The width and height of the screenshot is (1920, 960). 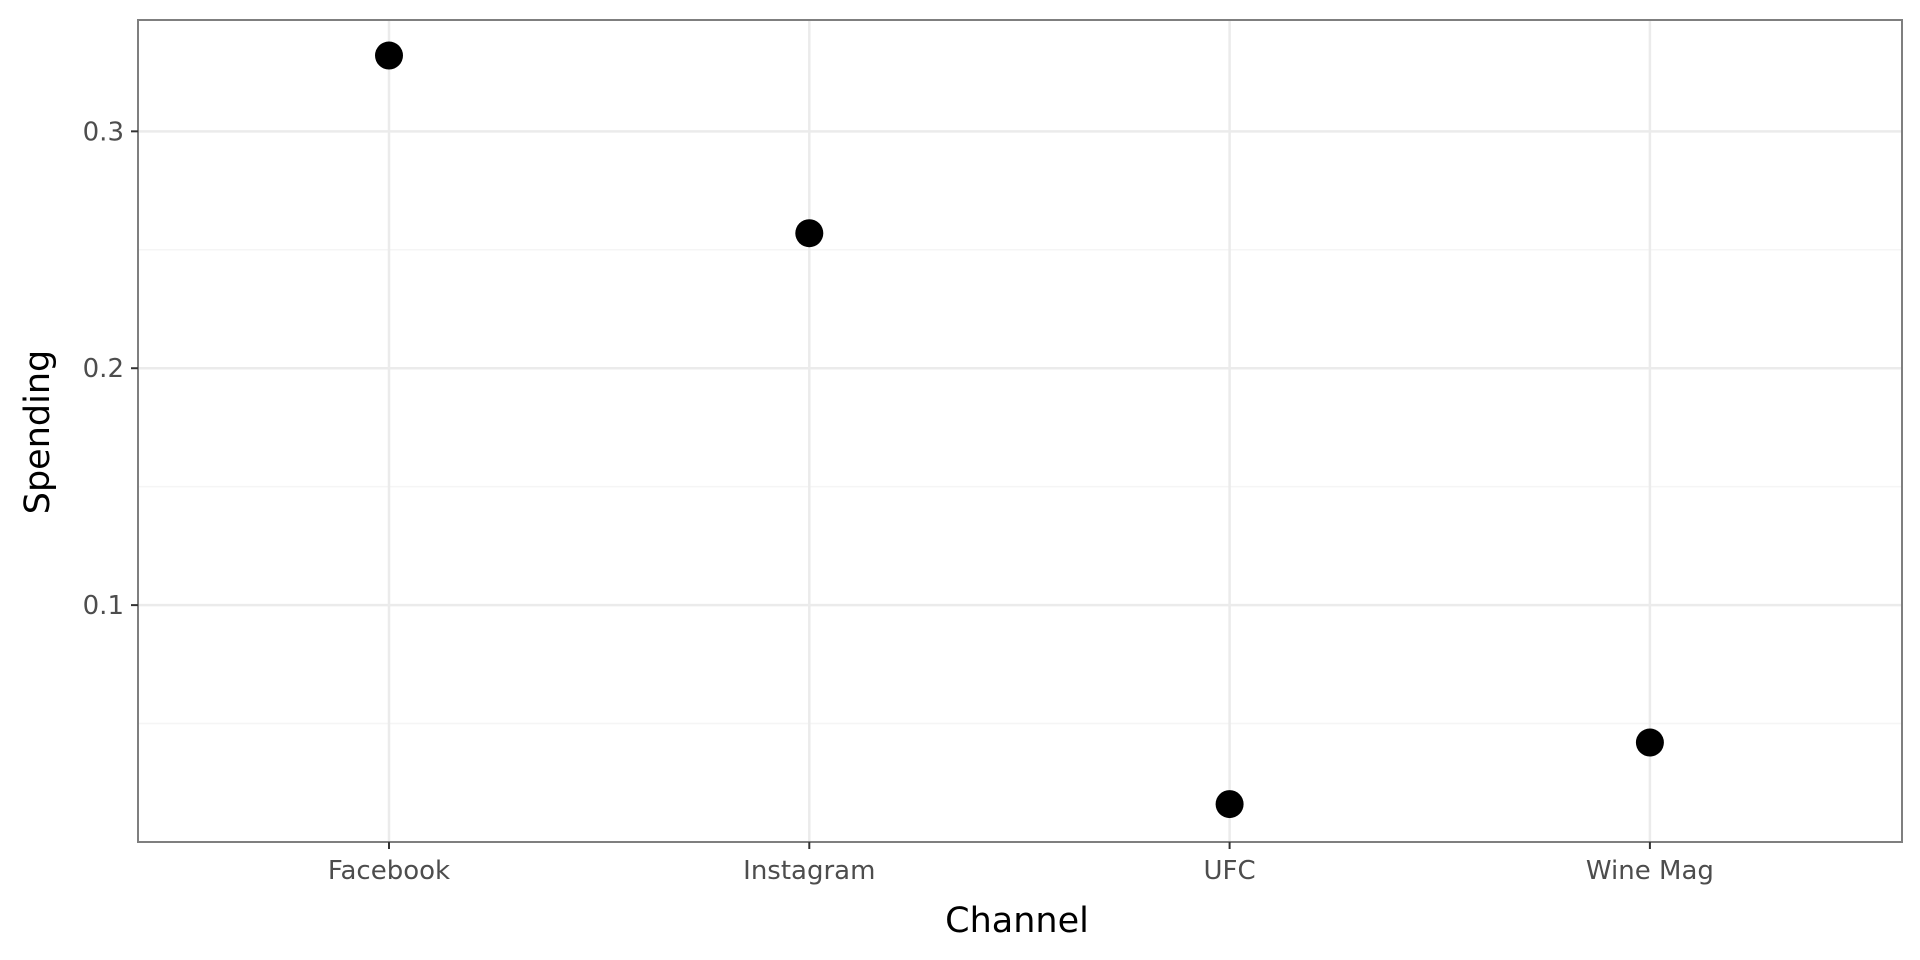 What do you see at coordinates (103, 606) in the screenshot?
I see `y-tick-label: 0.1` at bounding box center [103, 606].